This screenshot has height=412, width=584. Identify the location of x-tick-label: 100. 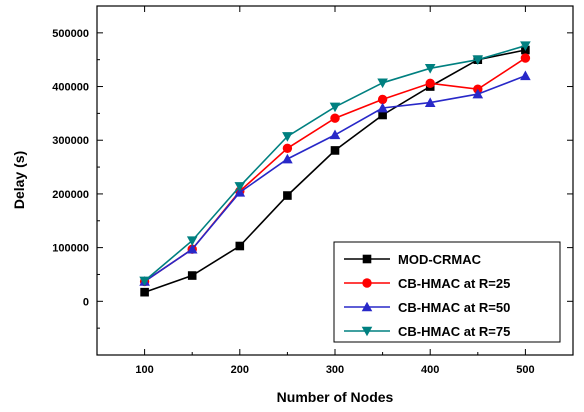
(144, 370).